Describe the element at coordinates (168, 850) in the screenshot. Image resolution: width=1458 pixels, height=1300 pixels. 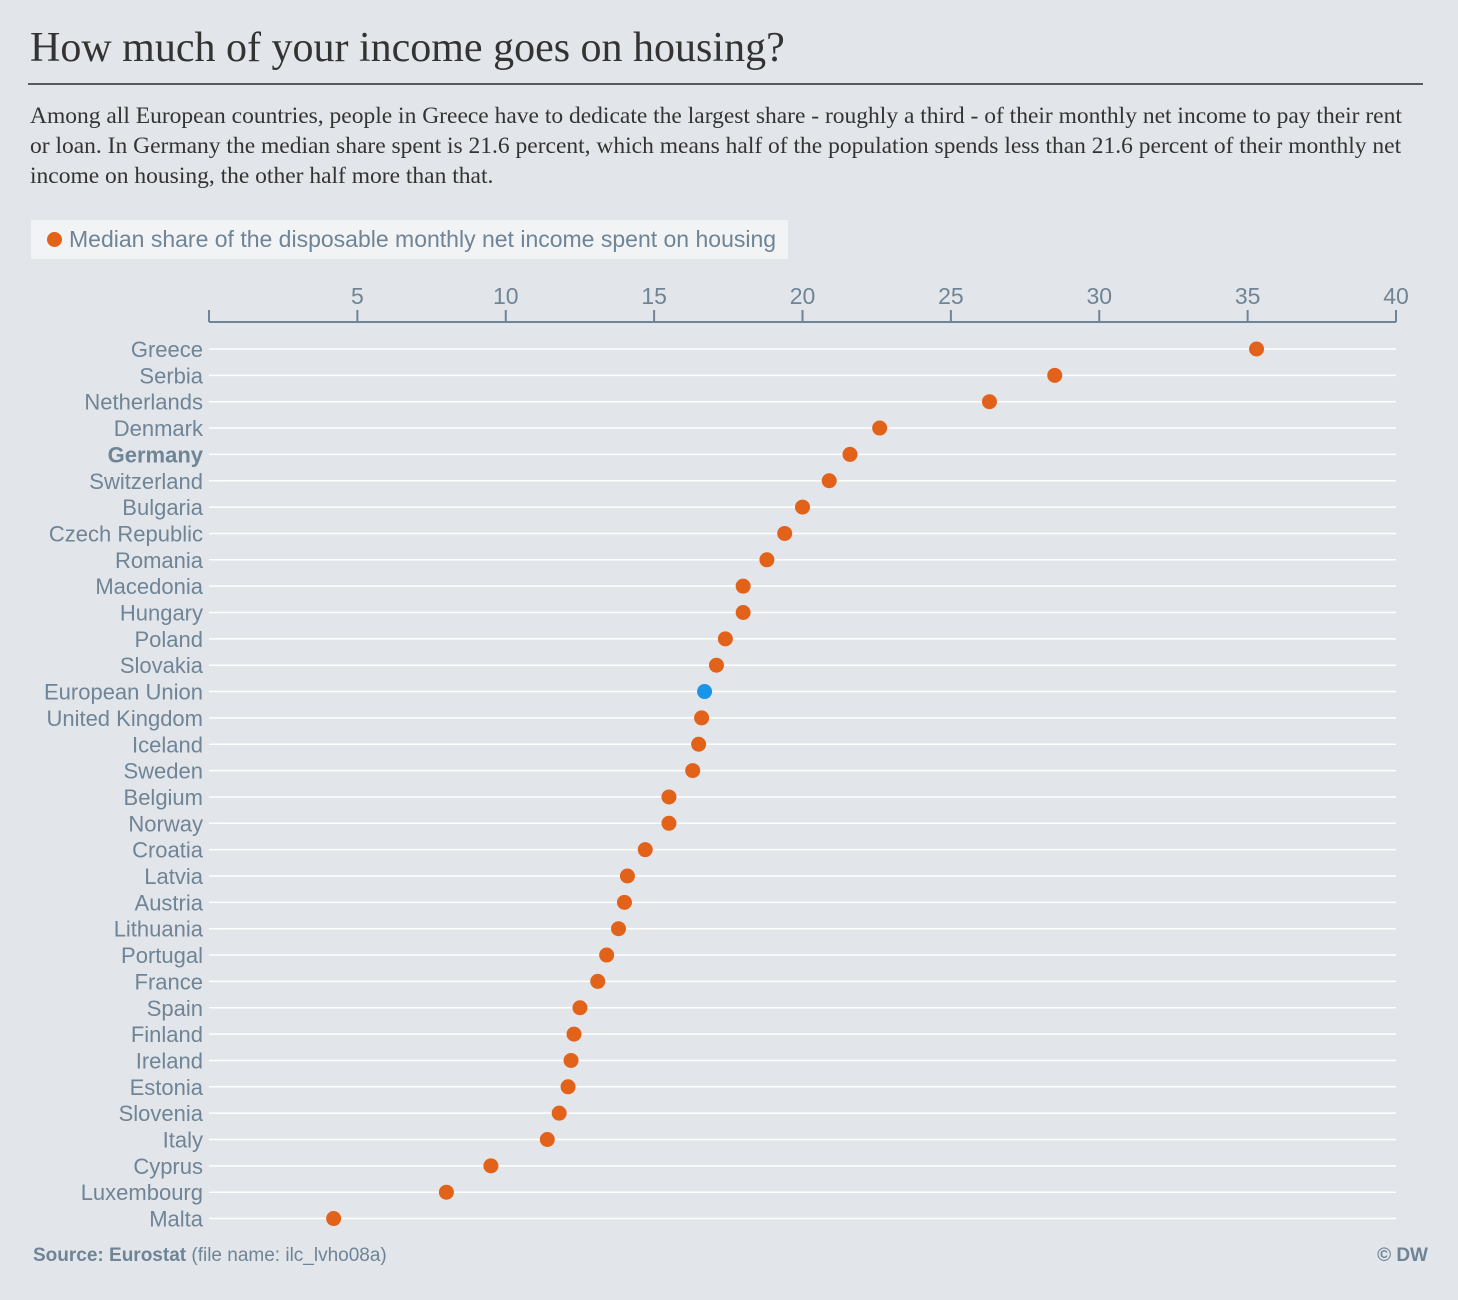
I see `category-label: Croatia` at that location.